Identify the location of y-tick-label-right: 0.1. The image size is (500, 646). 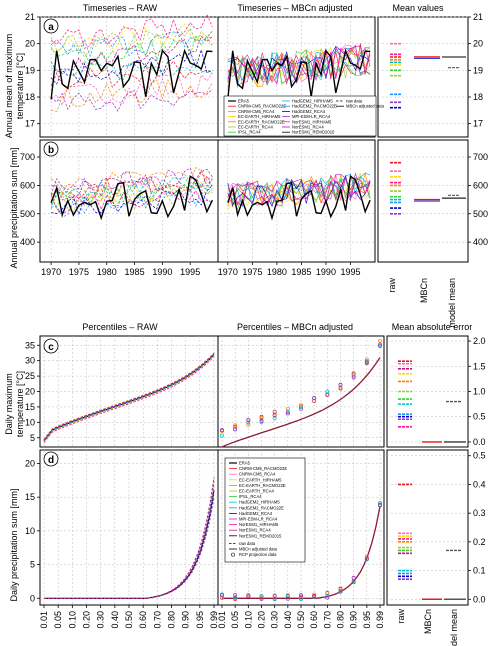
(479, 571).